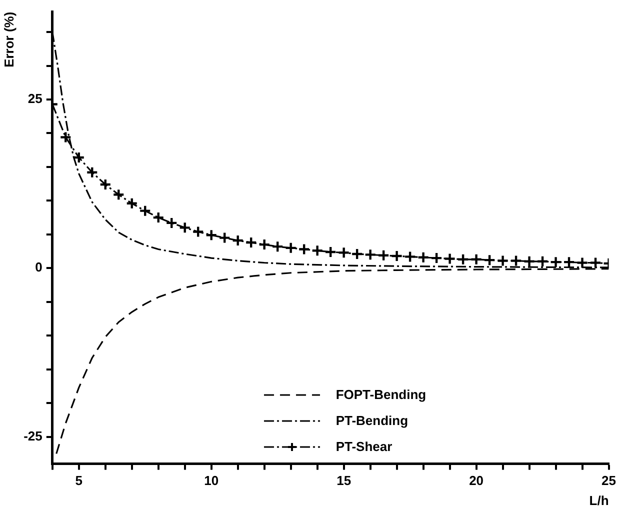  I want to click on x-tick-label: 25, so click(609, 480).